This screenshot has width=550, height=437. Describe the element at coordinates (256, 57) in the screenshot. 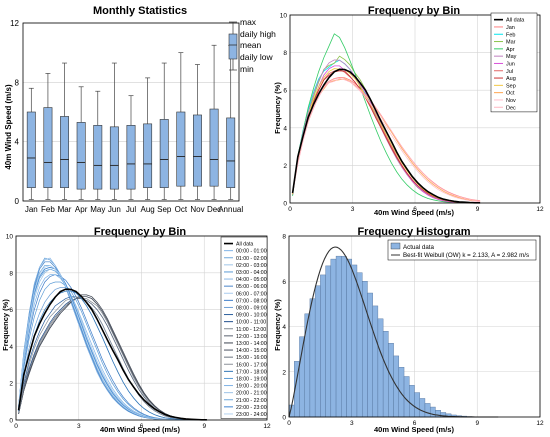

I see `box-legend-daily-low-label: daily low` at that location.